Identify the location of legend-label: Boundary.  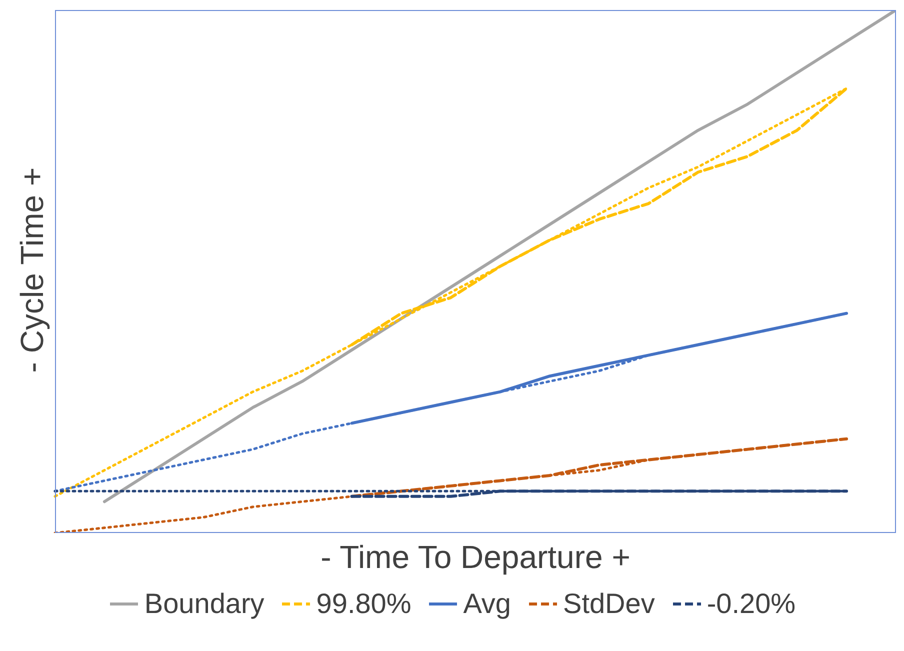
(204, 604).